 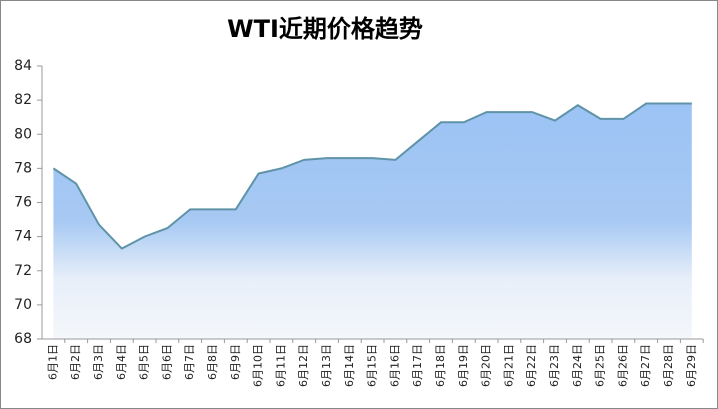 I want to click on y-tick-label: 70, so click(x=23, y=305).